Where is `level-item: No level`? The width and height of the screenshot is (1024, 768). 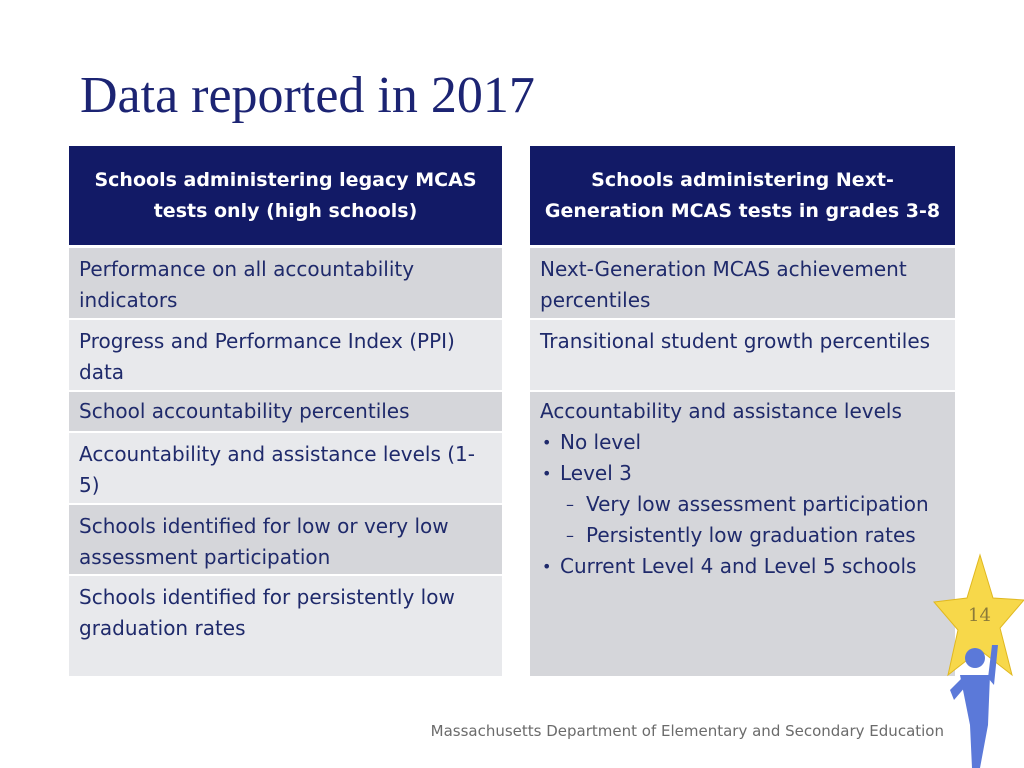
level-item: No level is located at coordinates (742, 442).